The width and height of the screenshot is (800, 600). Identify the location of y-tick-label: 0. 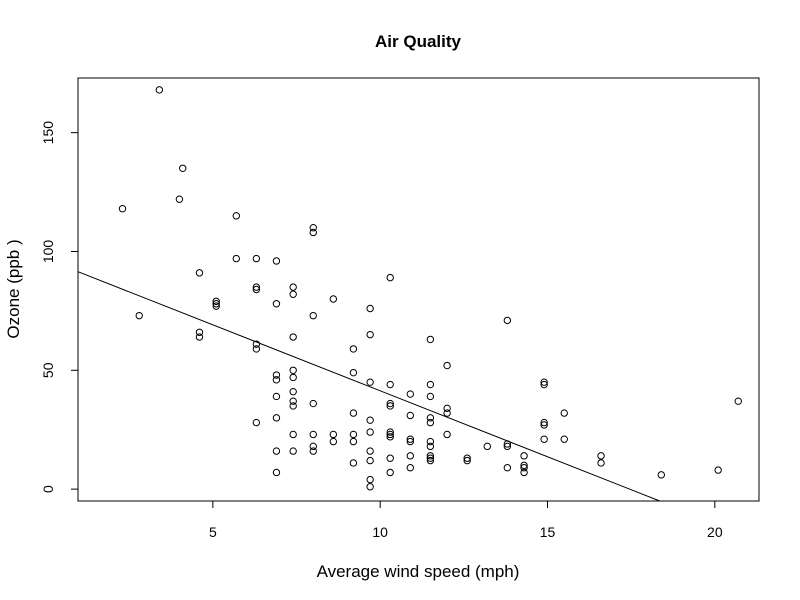
(48, 489).